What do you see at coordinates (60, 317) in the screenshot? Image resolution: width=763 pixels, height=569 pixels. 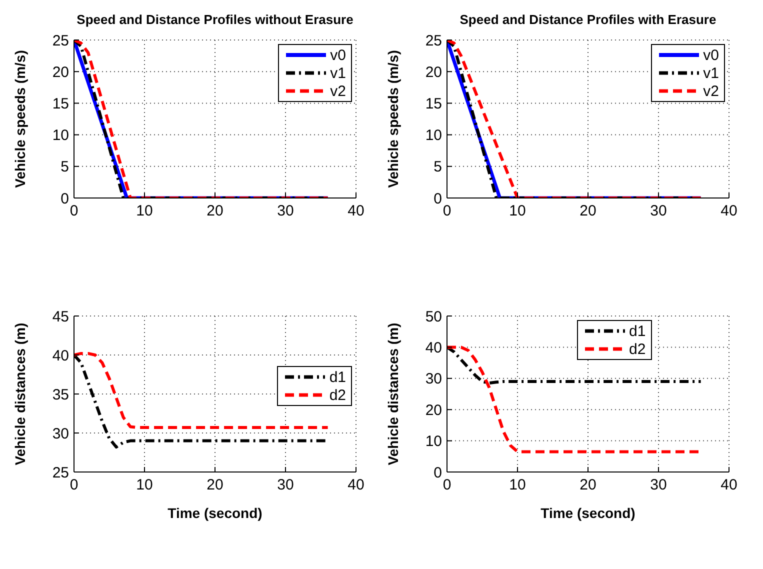 I see `y-tick-label: 45` at bounding box center [60, 317].